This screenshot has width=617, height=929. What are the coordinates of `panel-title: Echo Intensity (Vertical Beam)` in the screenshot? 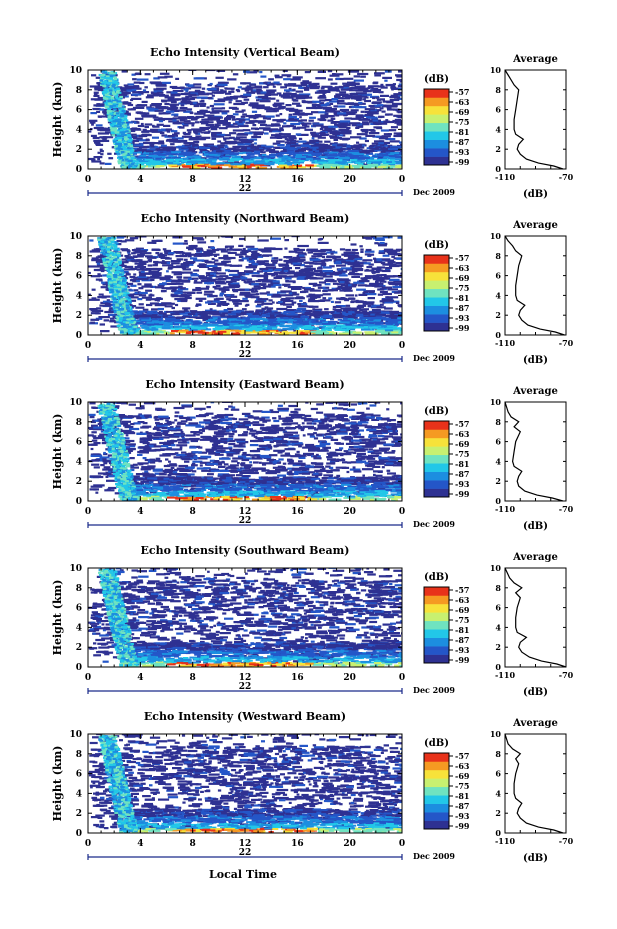 It's located at (245, 52).